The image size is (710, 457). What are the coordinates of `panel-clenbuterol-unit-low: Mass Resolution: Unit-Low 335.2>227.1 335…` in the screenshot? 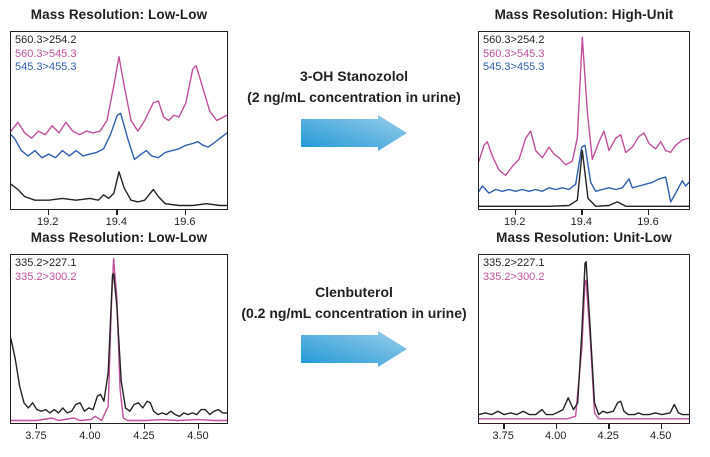 It's located at (584, 338).